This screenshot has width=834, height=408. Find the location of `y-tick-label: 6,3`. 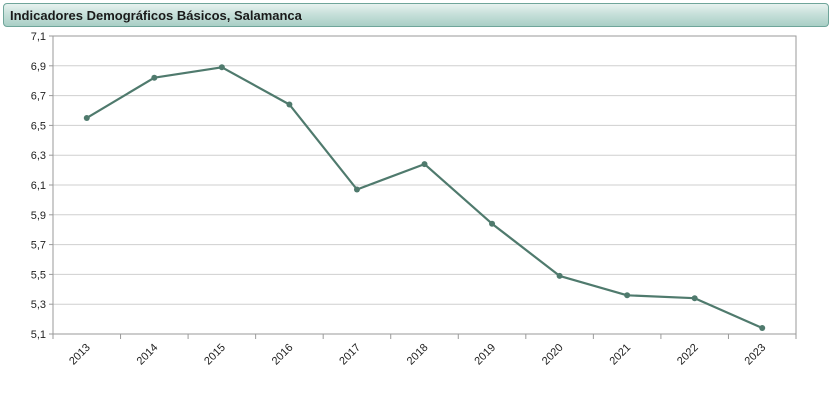

y-tick-label: 6,3 is located at coordinates (38, 156).